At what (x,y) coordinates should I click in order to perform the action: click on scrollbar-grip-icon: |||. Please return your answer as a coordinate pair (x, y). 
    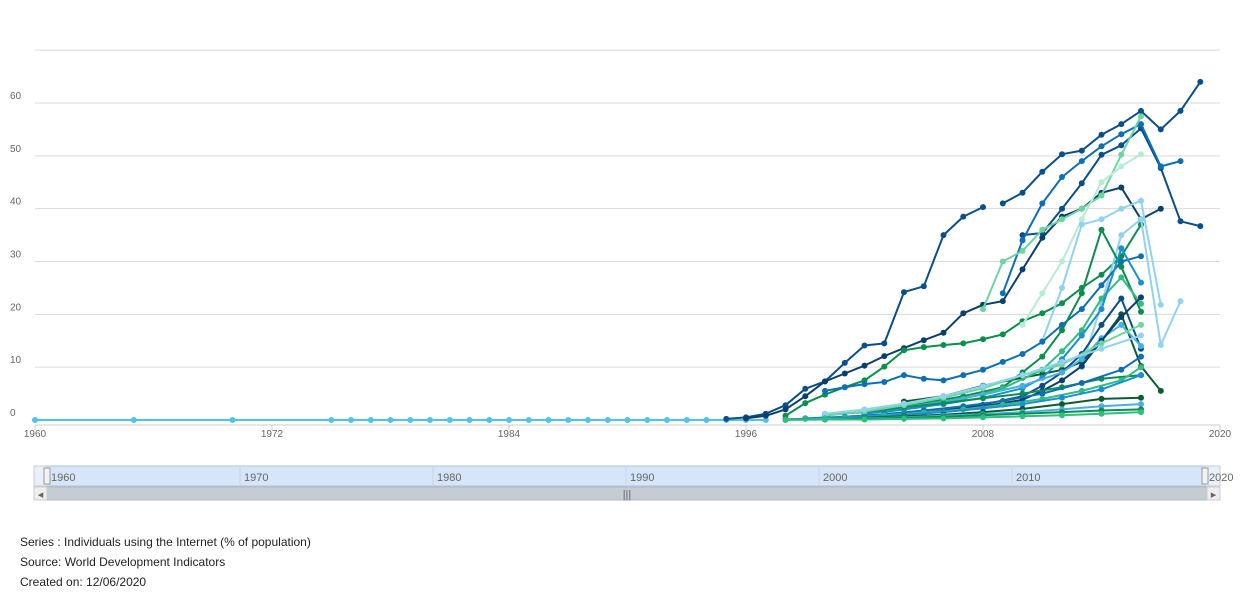
    Looking at the image, I should click on (627, 495).